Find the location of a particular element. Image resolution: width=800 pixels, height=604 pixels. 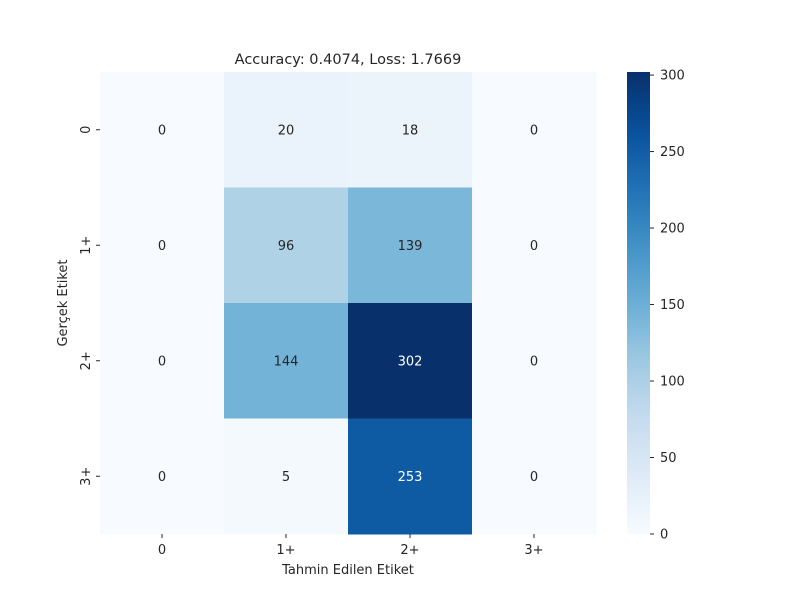

x-axis-label: Tahmin Edilen Etiket is located at coordinates (347, 570).